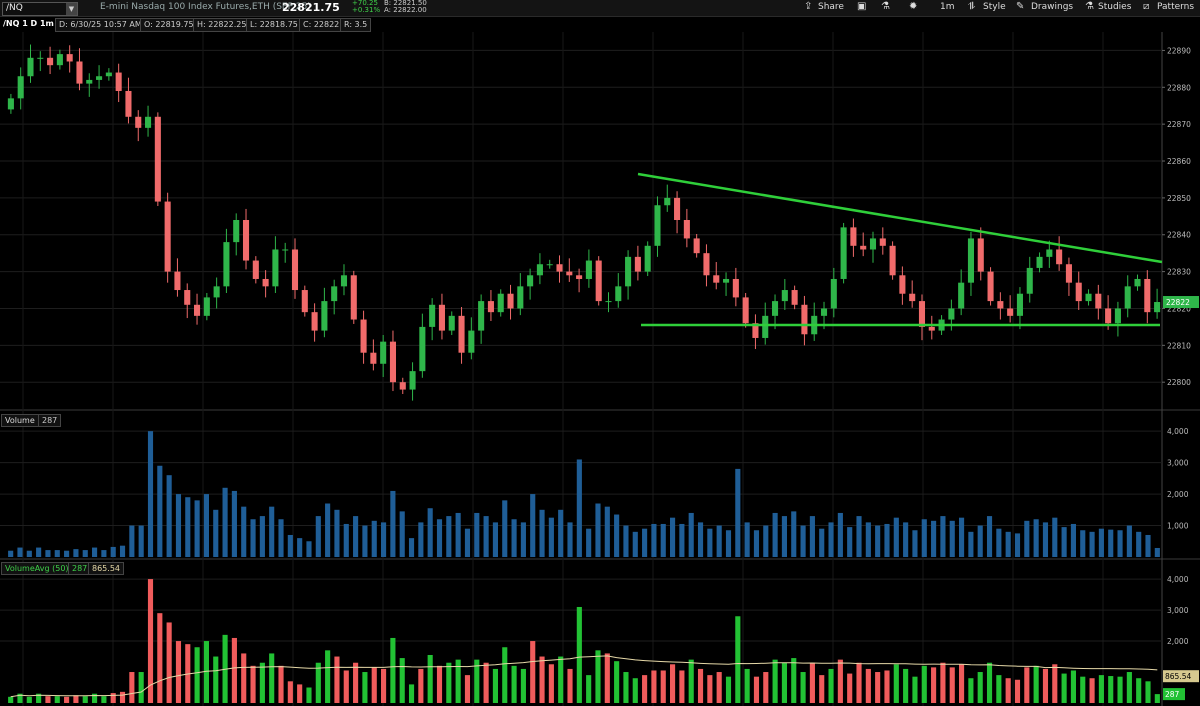  Describe the element at coordinates (1020, 6) in the screenshot. I see `pencil-icon: ✎` at that location.